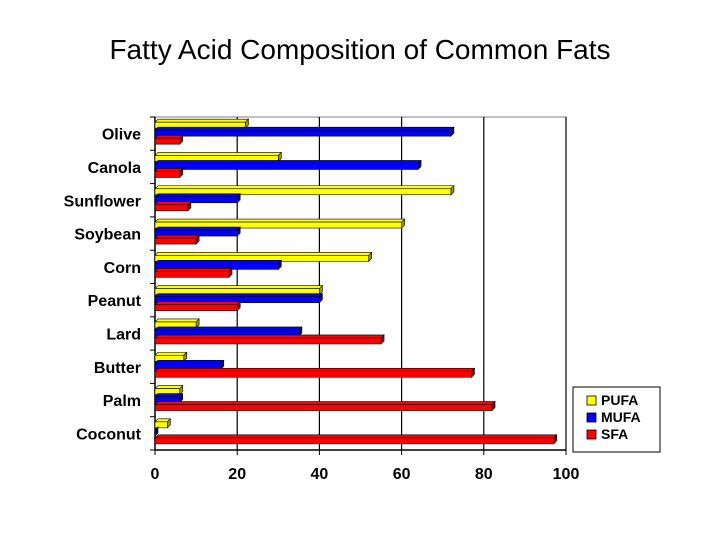 This screenshot has height=540, width=720. What do you see at coordinates (614, 434) in the screenshot?
I see `legend-label: SFA` at bounding box center [614, 434].